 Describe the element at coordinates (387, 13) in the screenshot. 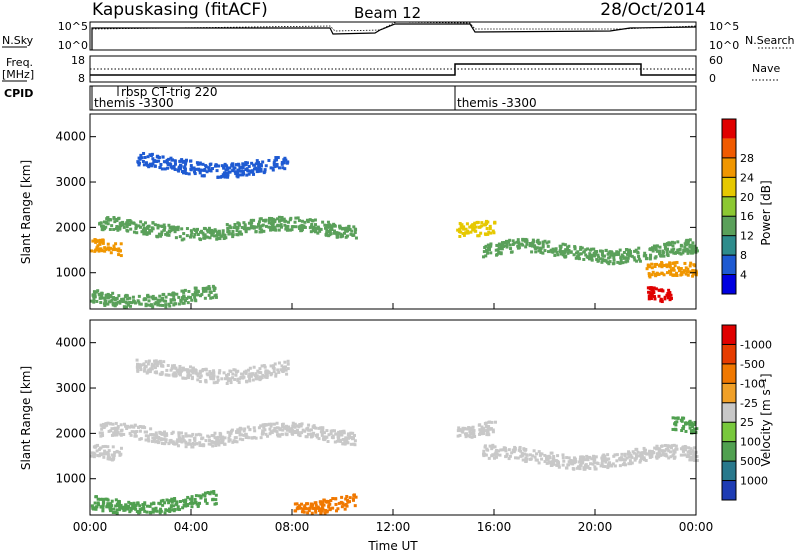

I see `beam-title: Beam 12` at that location.